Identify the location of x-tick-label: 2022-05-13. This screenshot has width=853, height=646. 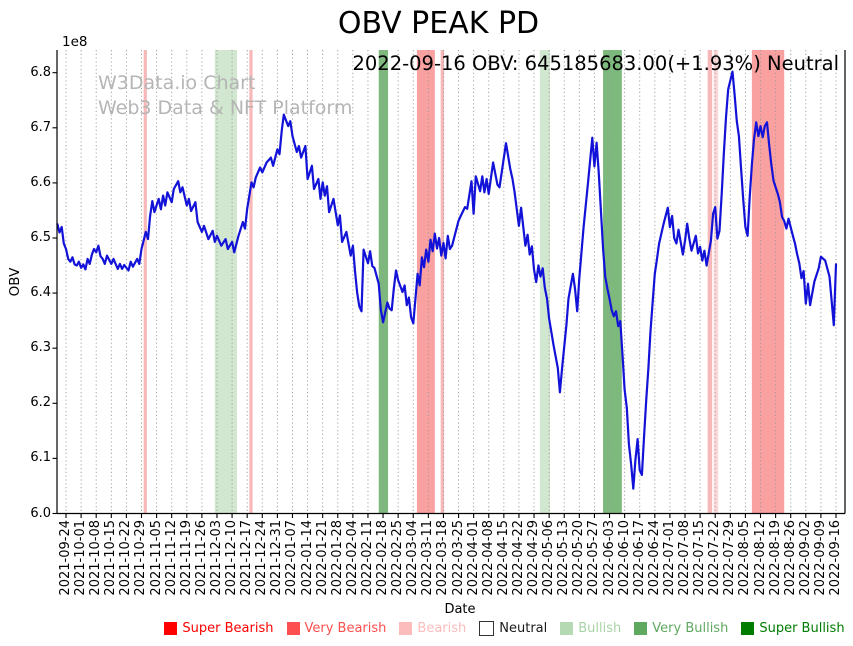
(564, 558).